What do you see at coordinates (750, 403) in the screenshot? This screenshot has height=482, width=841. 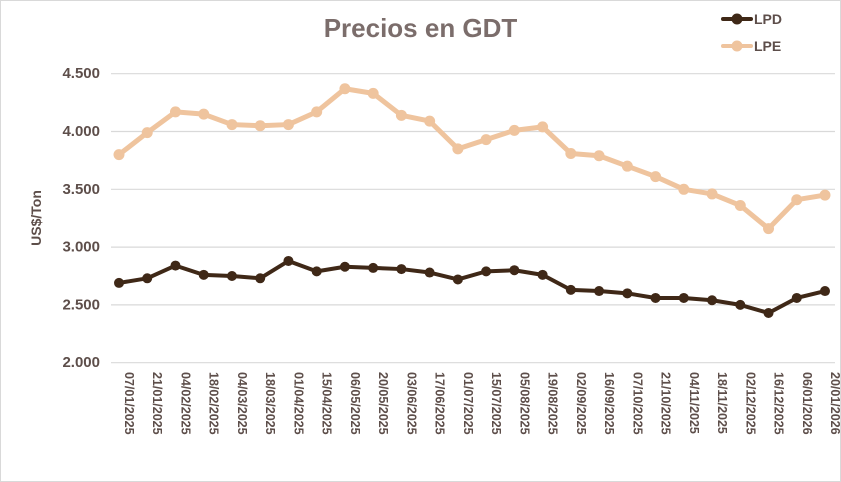 I see `x-tick-label: 02/12/2025` at bounding box center [750, 403].